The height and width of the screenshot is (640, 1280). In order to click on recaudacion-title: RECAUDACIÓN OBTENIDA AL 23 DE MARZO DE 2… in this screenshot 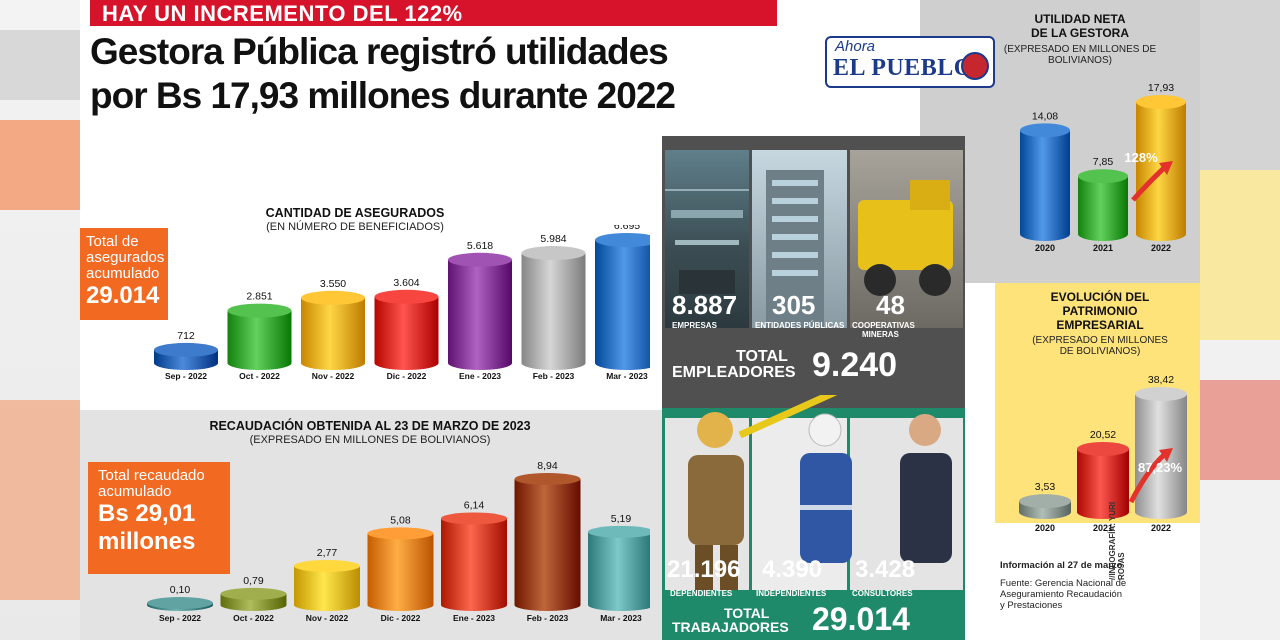, I will do `click(370, 426)`.